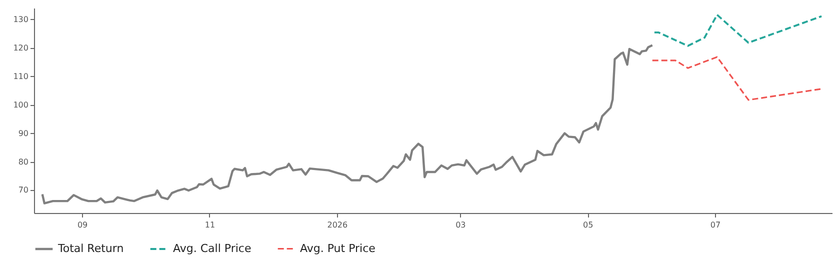 The width and height of the screenshot is (840, 260). I want to click on y-tick-label: 80, so click(23, 161).